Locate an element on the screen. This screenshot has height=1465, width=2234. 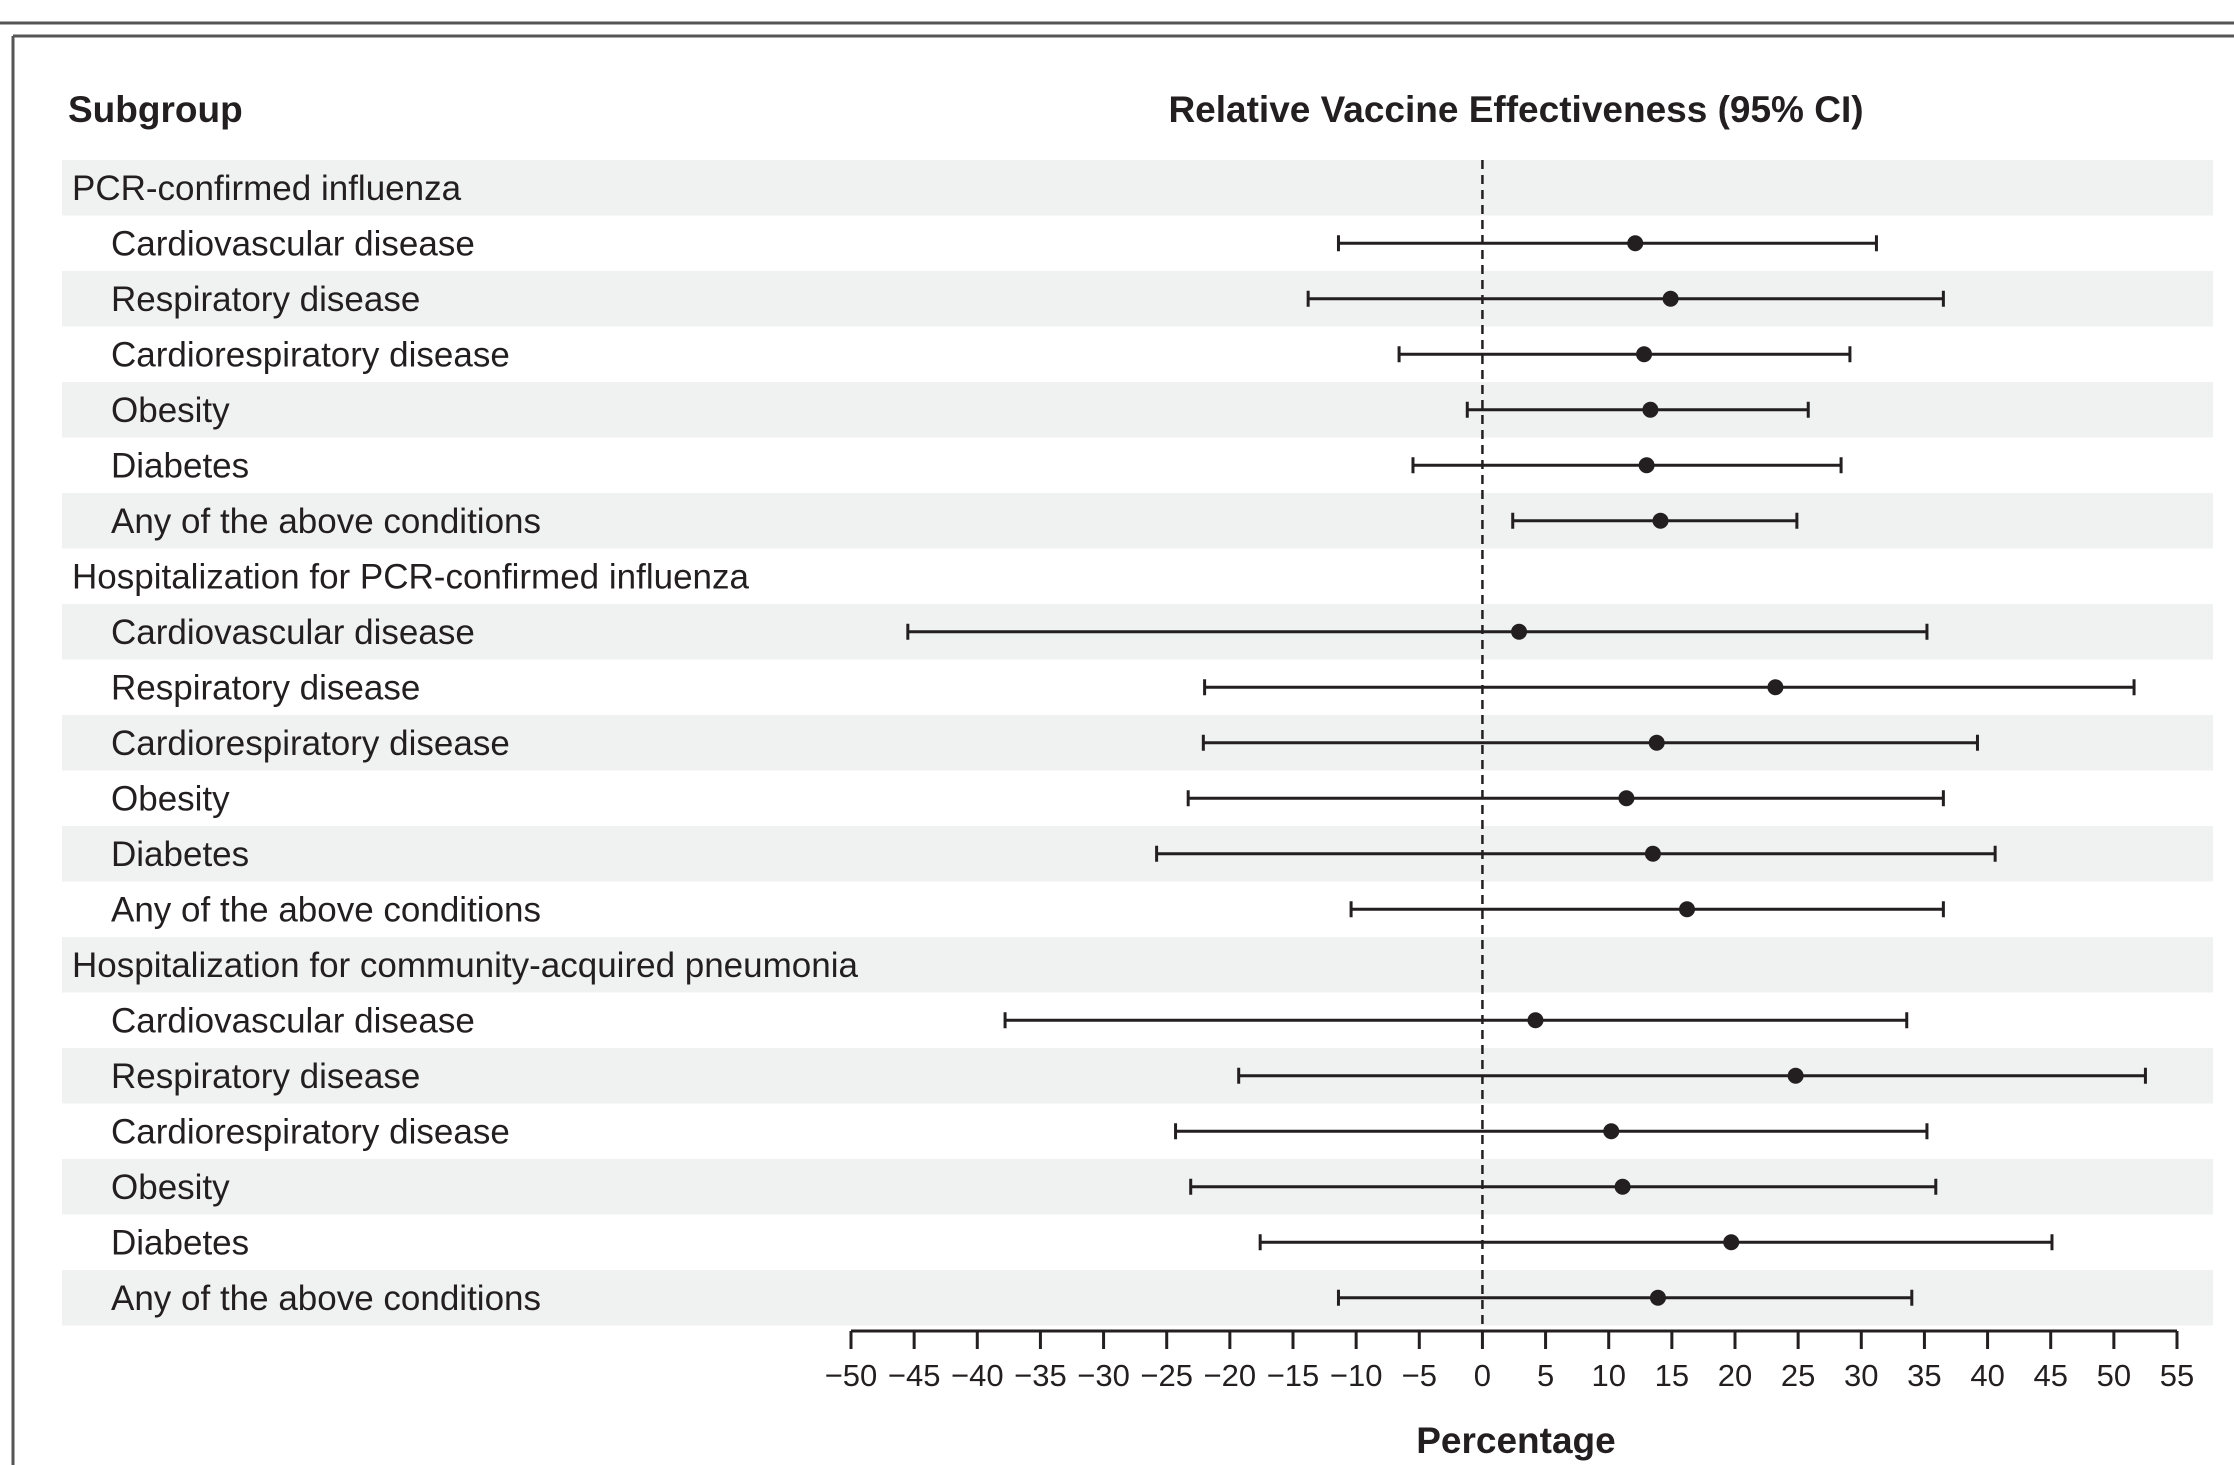
x-tick-label: 50 is located at coordinates (2114, 1375).